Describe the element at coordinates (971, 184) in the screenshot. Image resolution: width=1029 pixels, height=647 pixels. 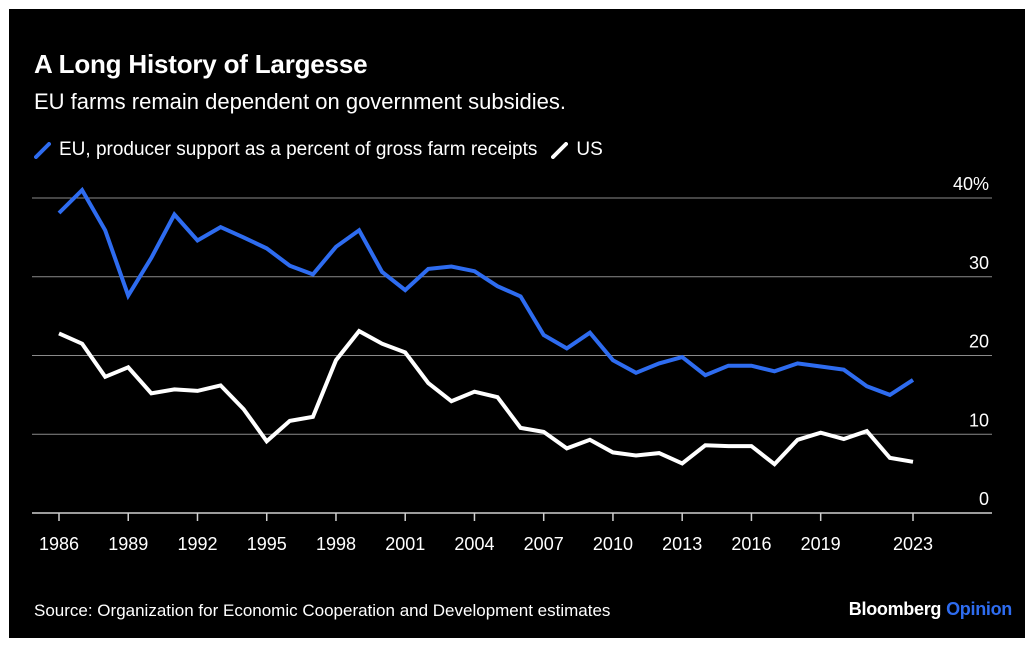
I see `y-tick-label: 40%` at that location.